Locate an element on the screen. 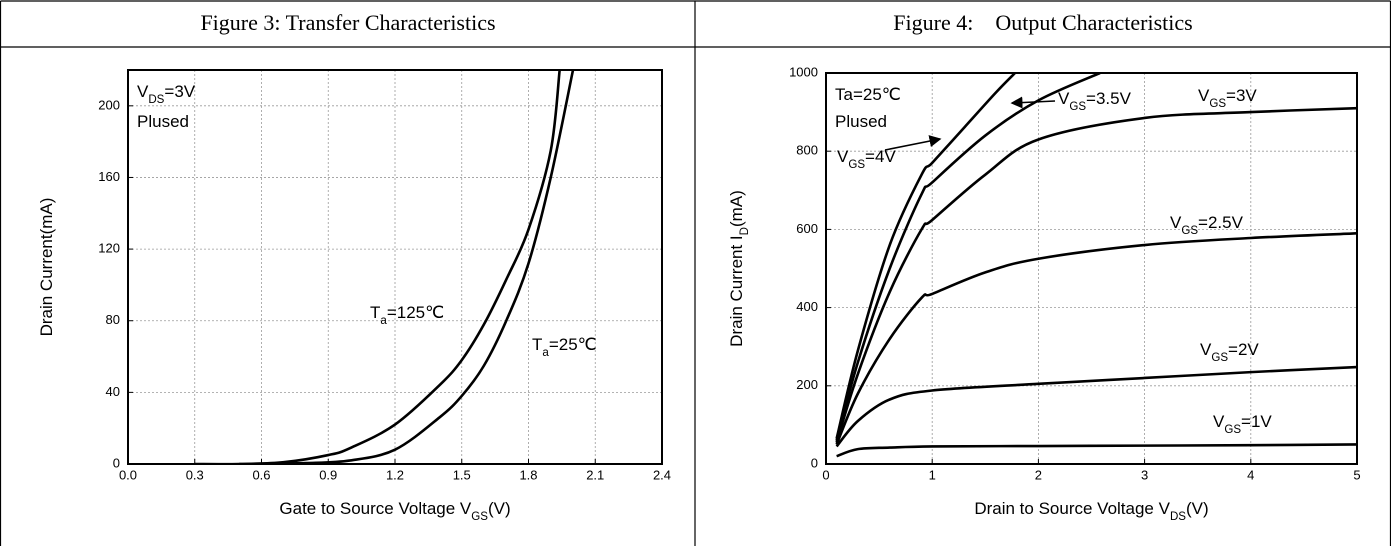 This screenshot has width=1391, height=546. y-tick-label: 1000 is located at coordinates (803, 71).